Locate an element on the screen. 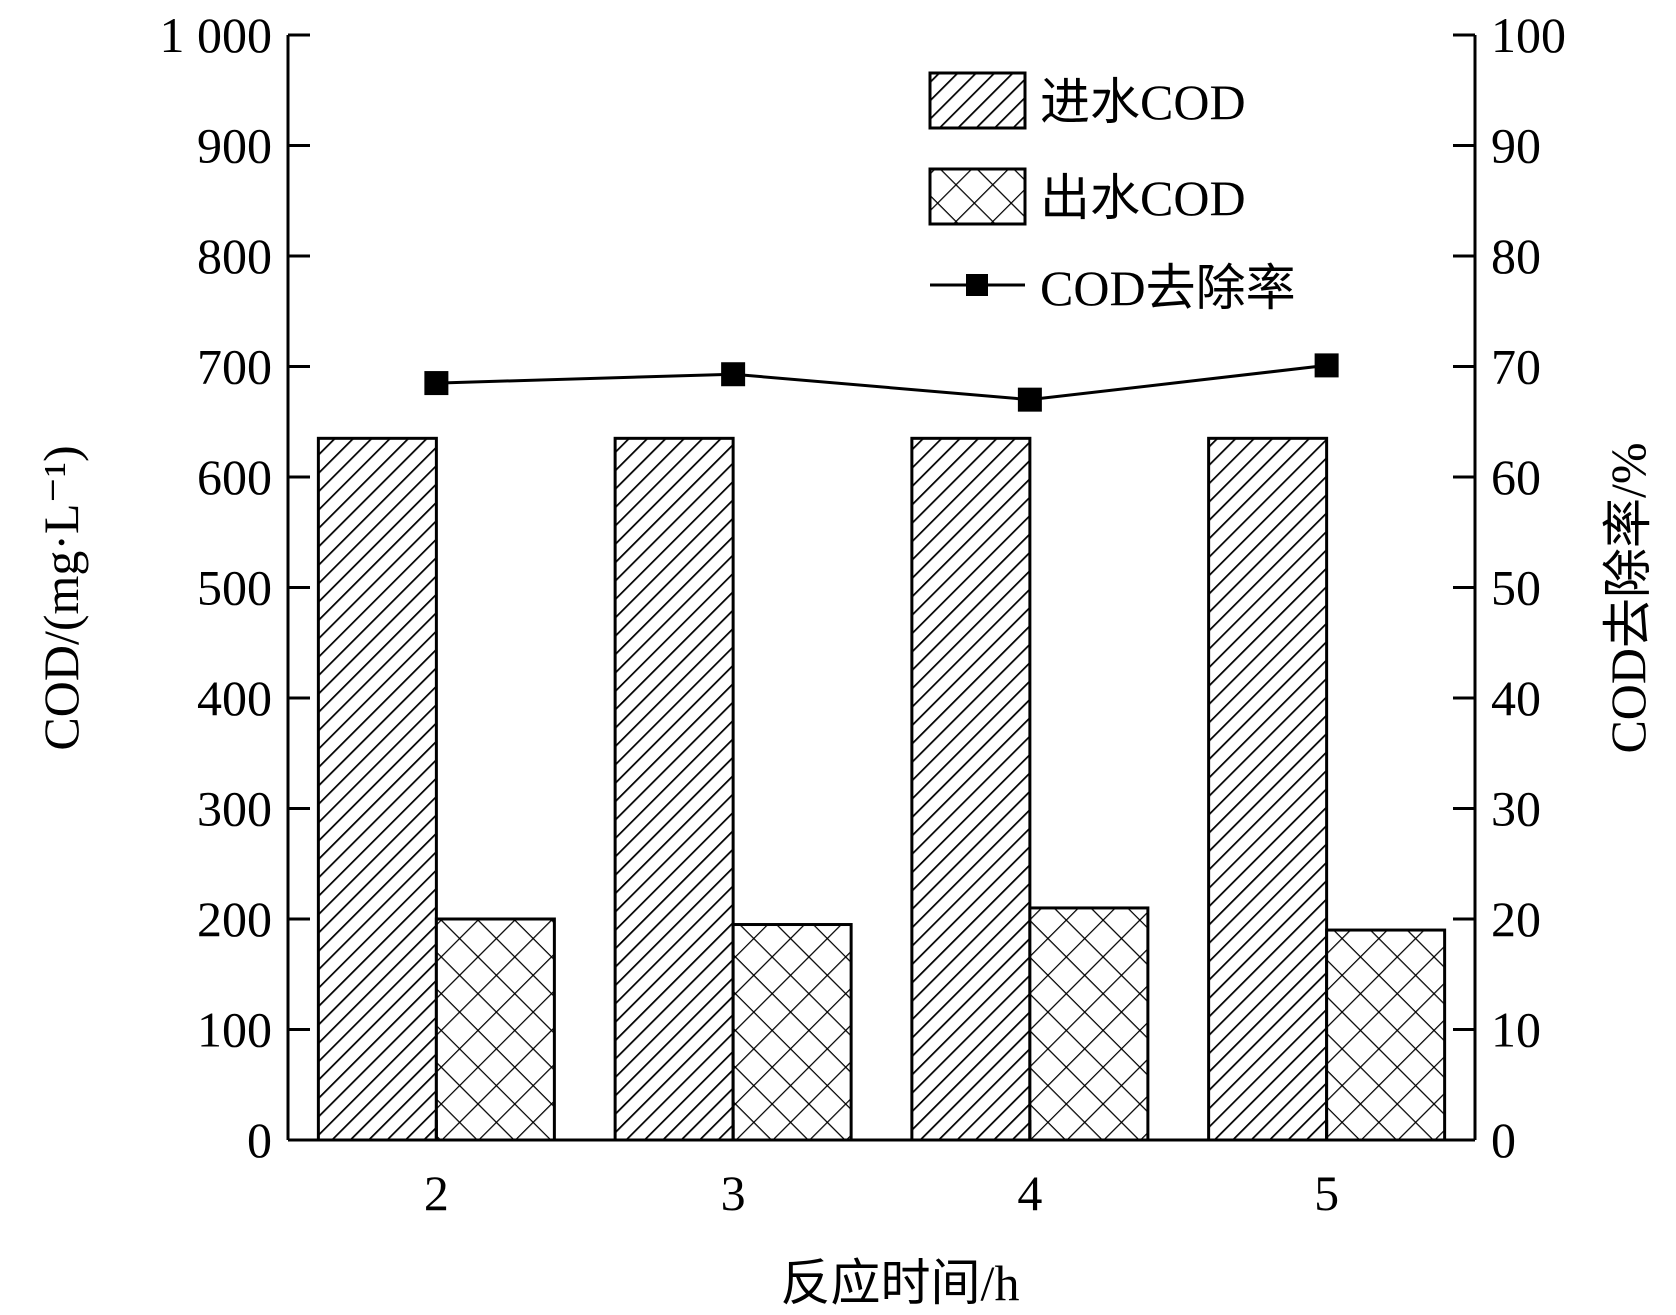 The image size is (1676, 1315). right-y-tick-label: 100 is located at coordinates (1528, 35).